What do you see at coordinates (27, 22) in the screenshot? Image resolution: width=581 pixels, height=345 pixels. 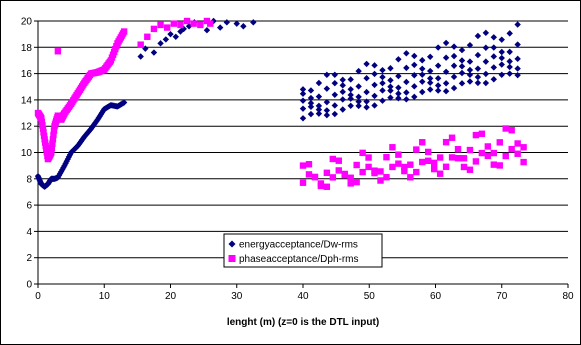 I see `y-tick-label: 20` at bounding box center [27, 22].